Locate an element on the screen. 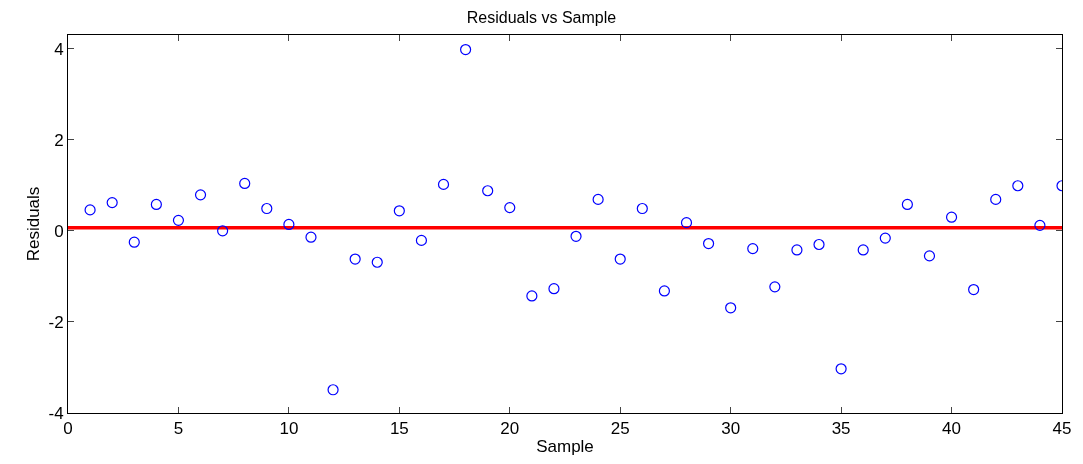 Image resolution: width=1083 pixels, height=464 pixels. x-tick-label: 10 is located at coordinates (289, 429).